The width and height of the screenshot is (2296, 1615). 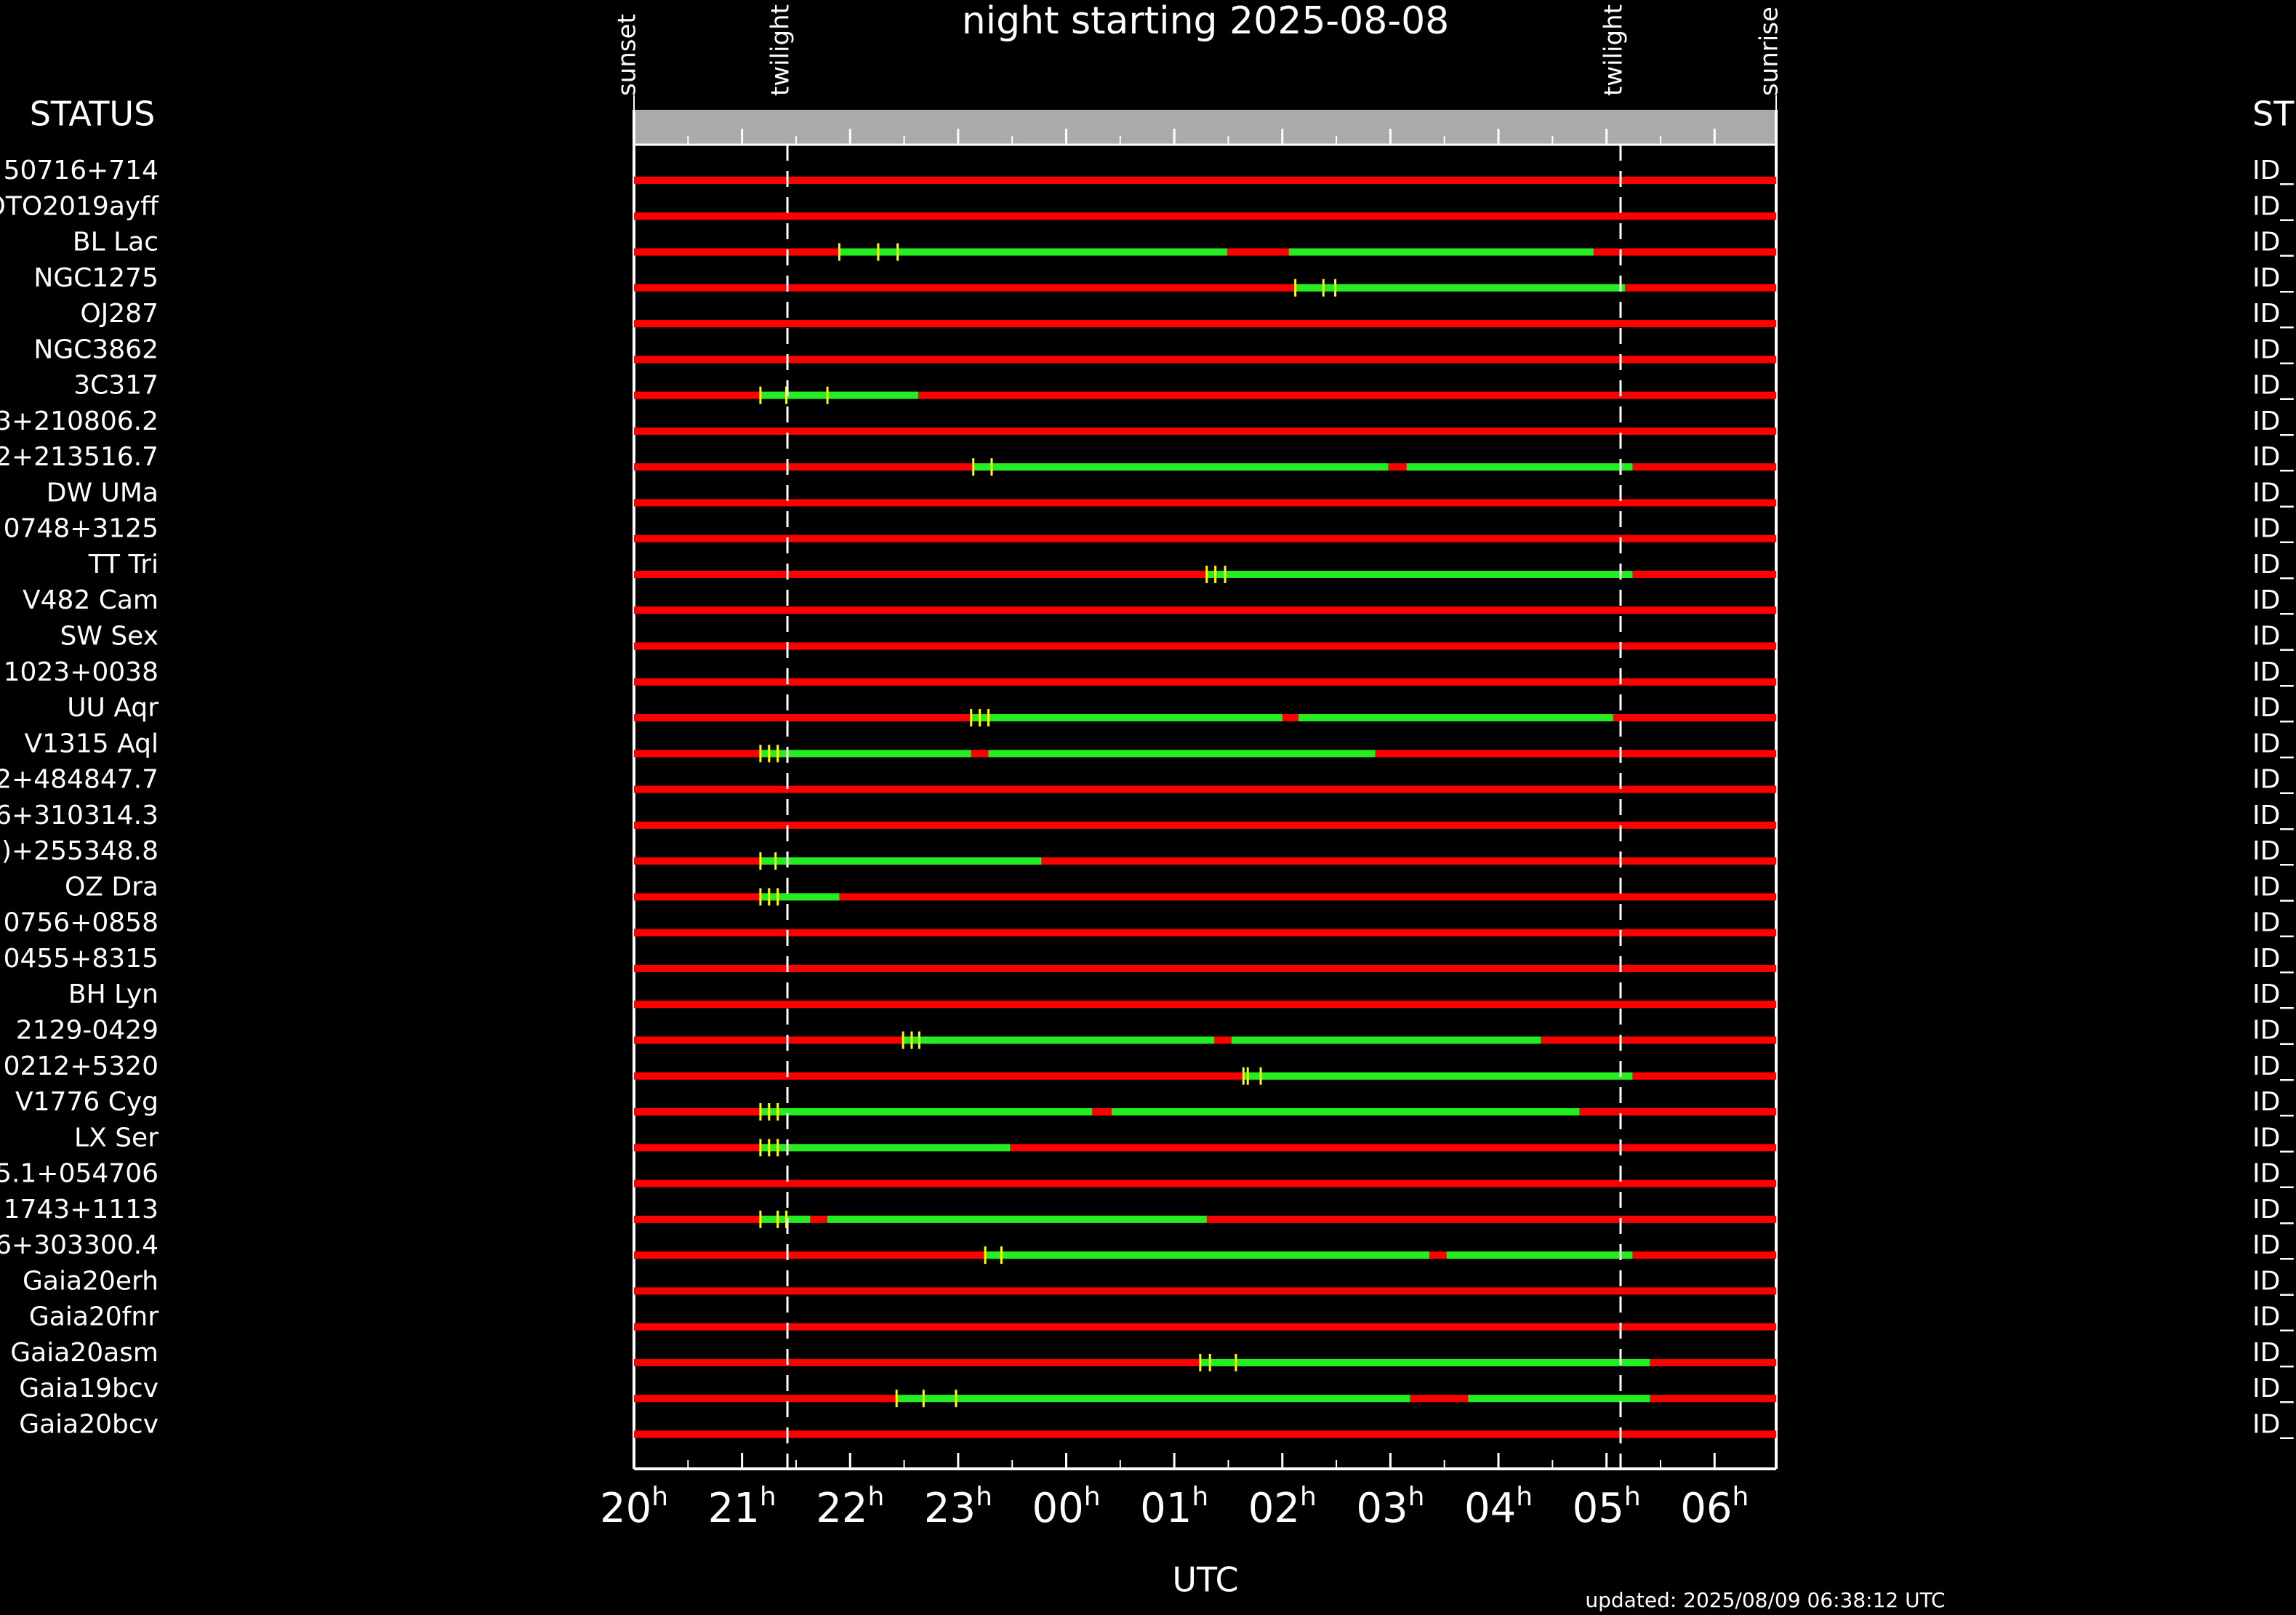 What do you see at coordinates (81, 959) in the screenshot?
I see `row-name: 0455+8315` at bounding box center [81, 959].